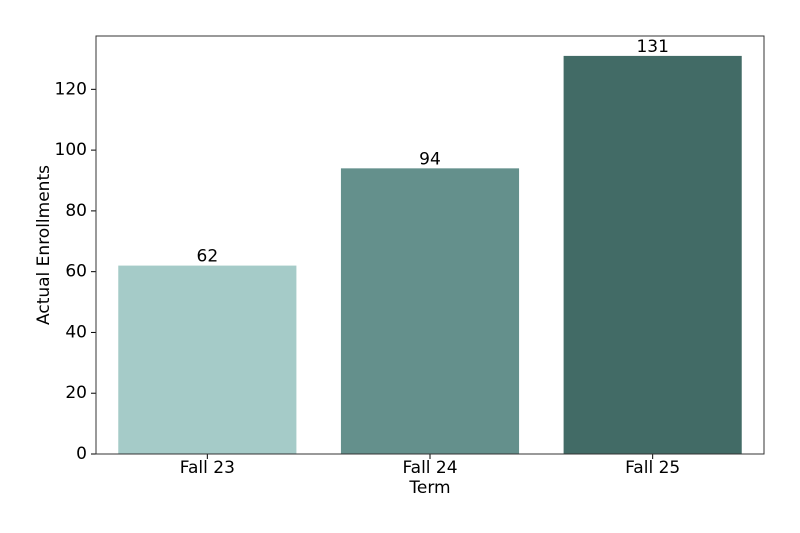  I want to click on data-label: 94, so click(430, 159).